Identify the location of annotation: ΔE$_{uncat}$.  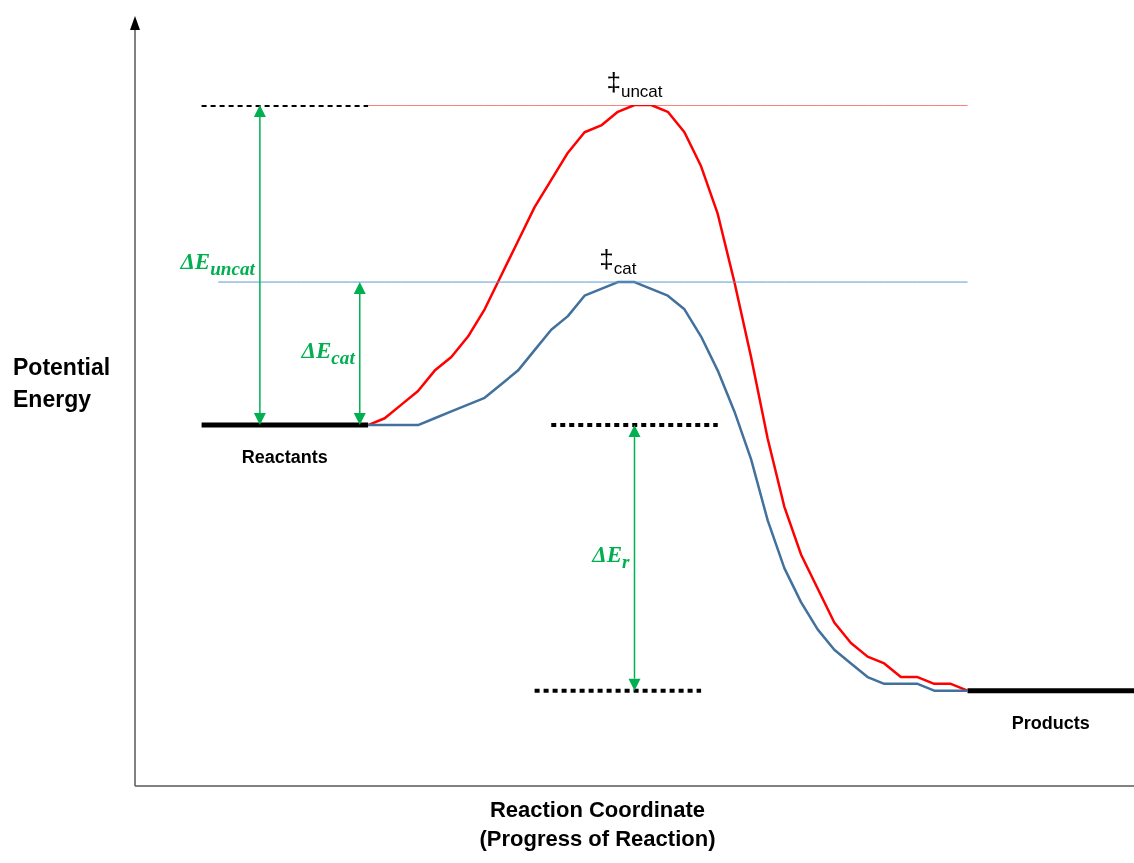
(217, 264).